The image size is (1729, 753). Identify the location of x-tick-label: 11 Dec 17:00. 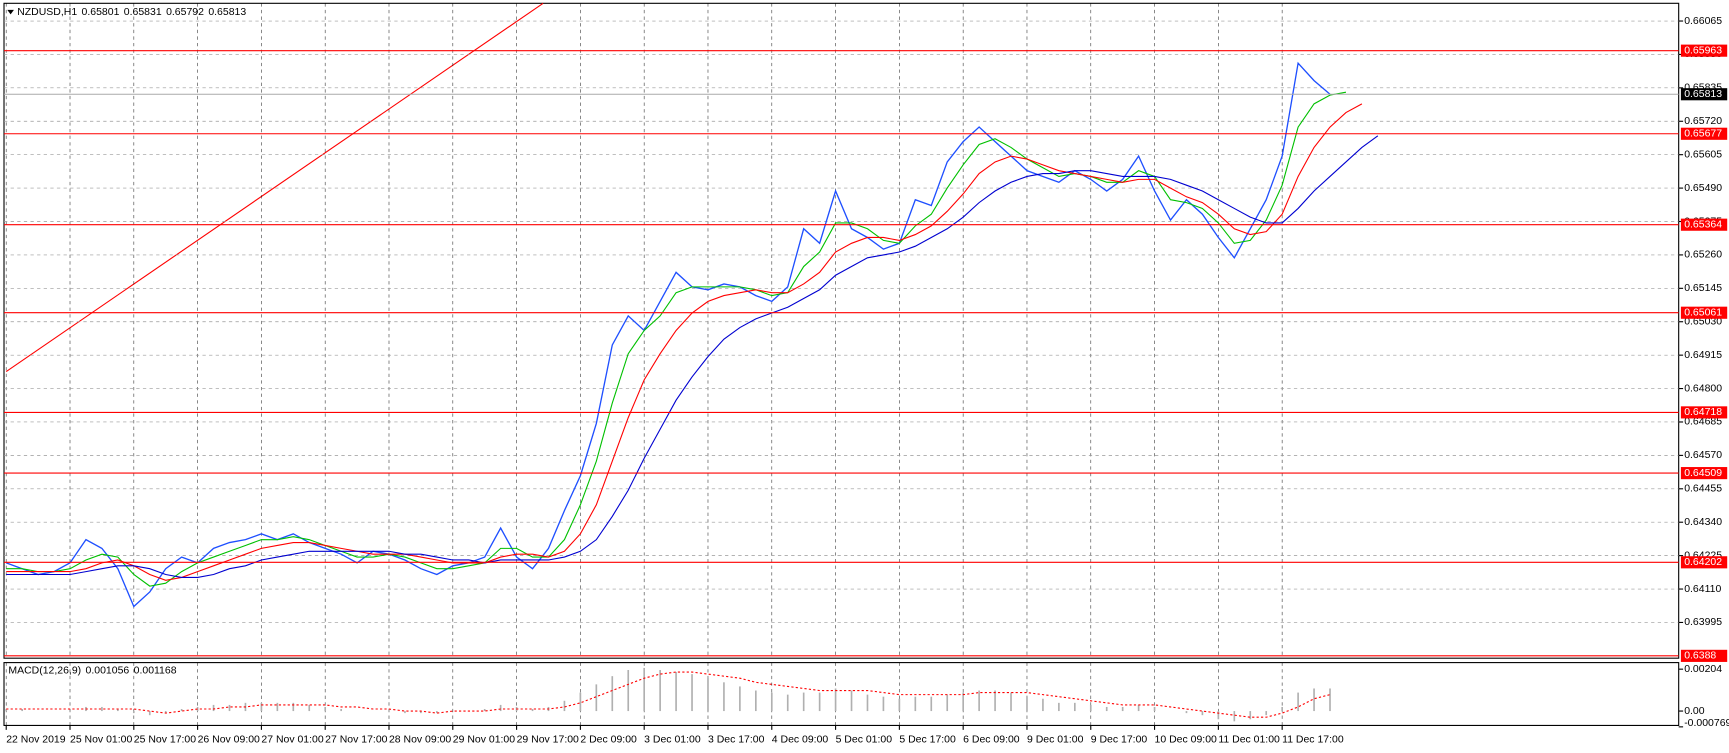
(1313, 740).